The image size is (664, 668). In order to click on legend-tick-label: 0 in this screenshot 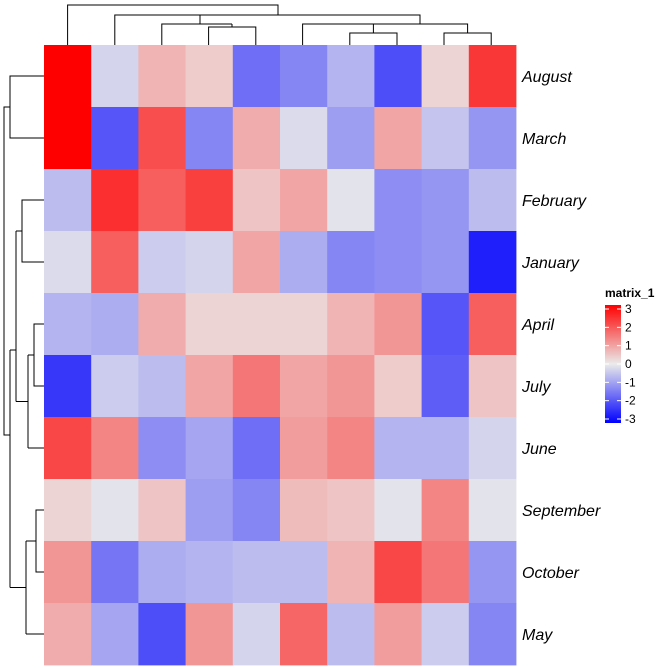, I will do `click(628, 364)`.